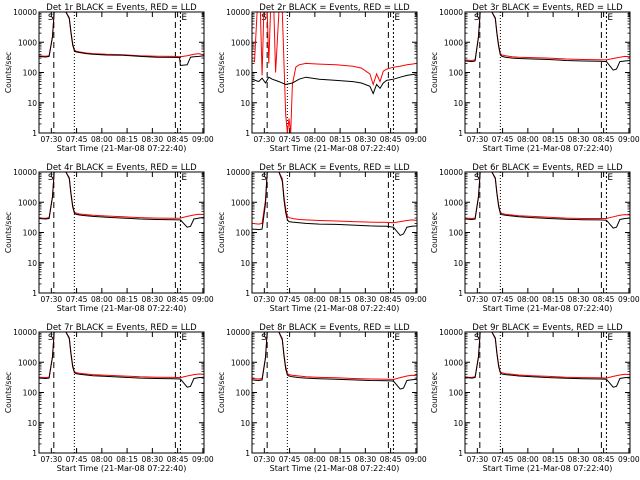 The width and height of the screenshot is (640, 480). I want to click on panel-title: Det 9r BLACK = Events, RED = LLD, so click(547, 328).